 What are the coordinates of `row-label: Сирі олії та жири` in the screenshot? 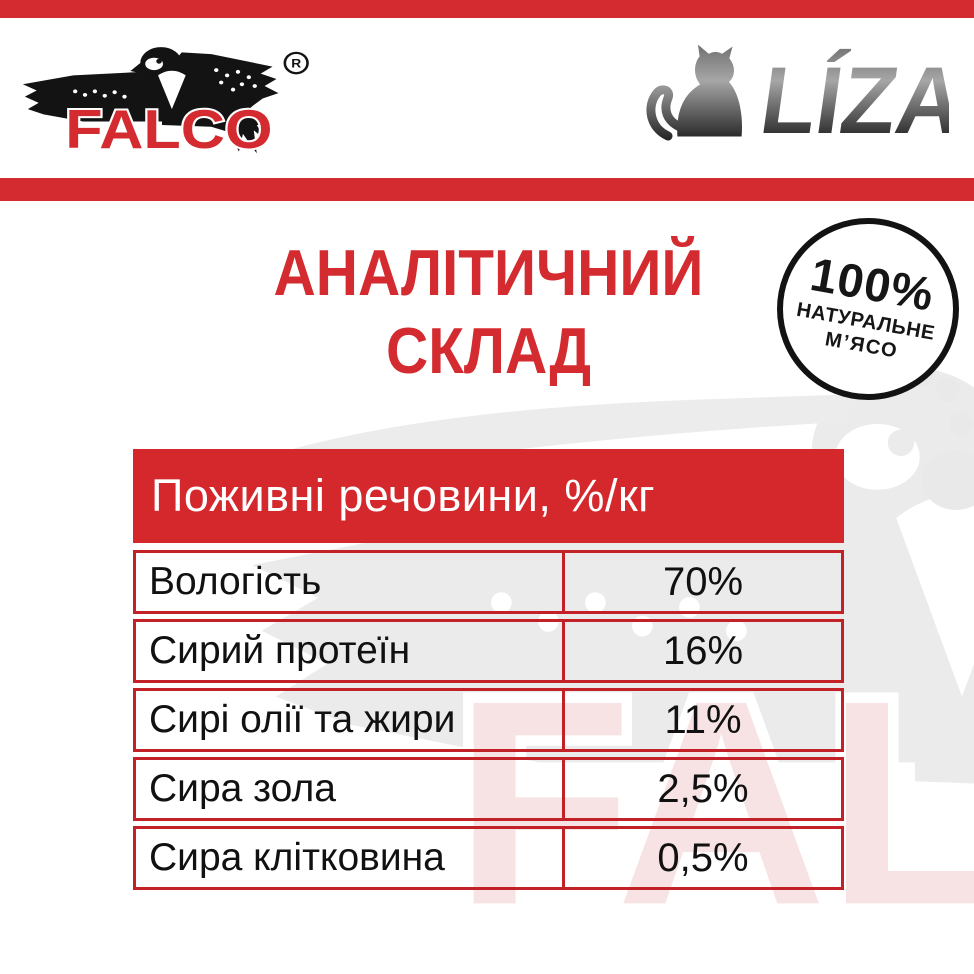 It's located at (302, 719).